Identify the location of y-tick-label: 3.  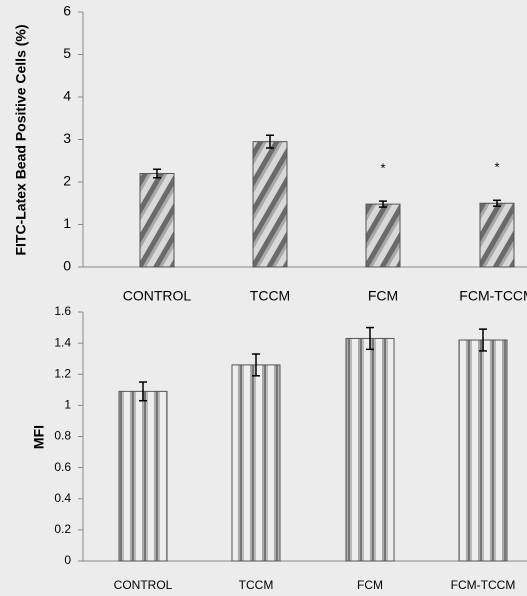
(67, 138).